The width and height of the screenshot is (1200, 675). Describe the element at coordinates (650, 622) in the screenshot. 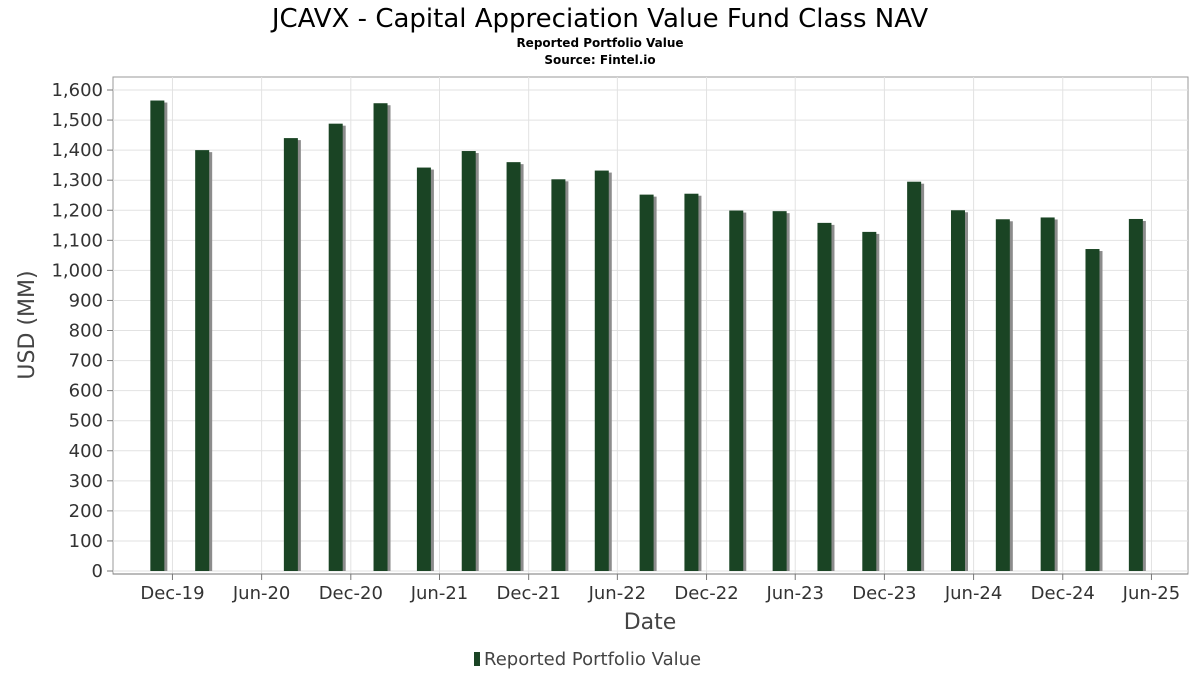

I see `x-axis-title: Date` at that location.